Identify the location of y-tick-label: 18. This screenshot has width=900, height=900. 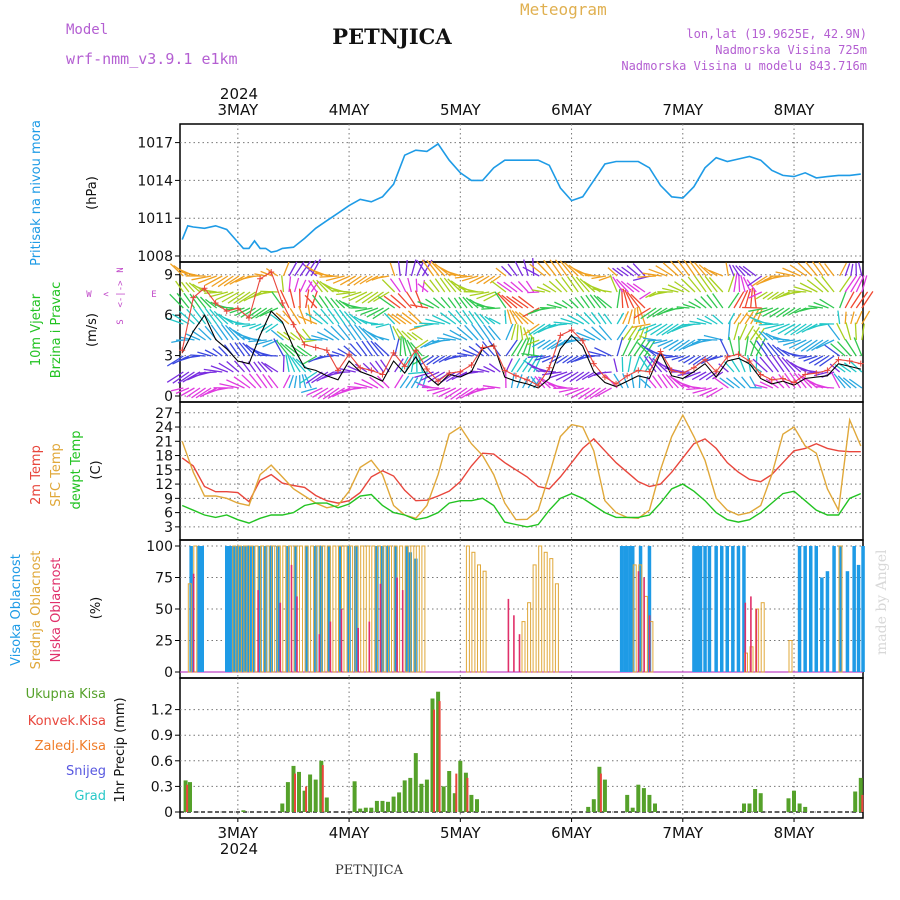
(164, 457).